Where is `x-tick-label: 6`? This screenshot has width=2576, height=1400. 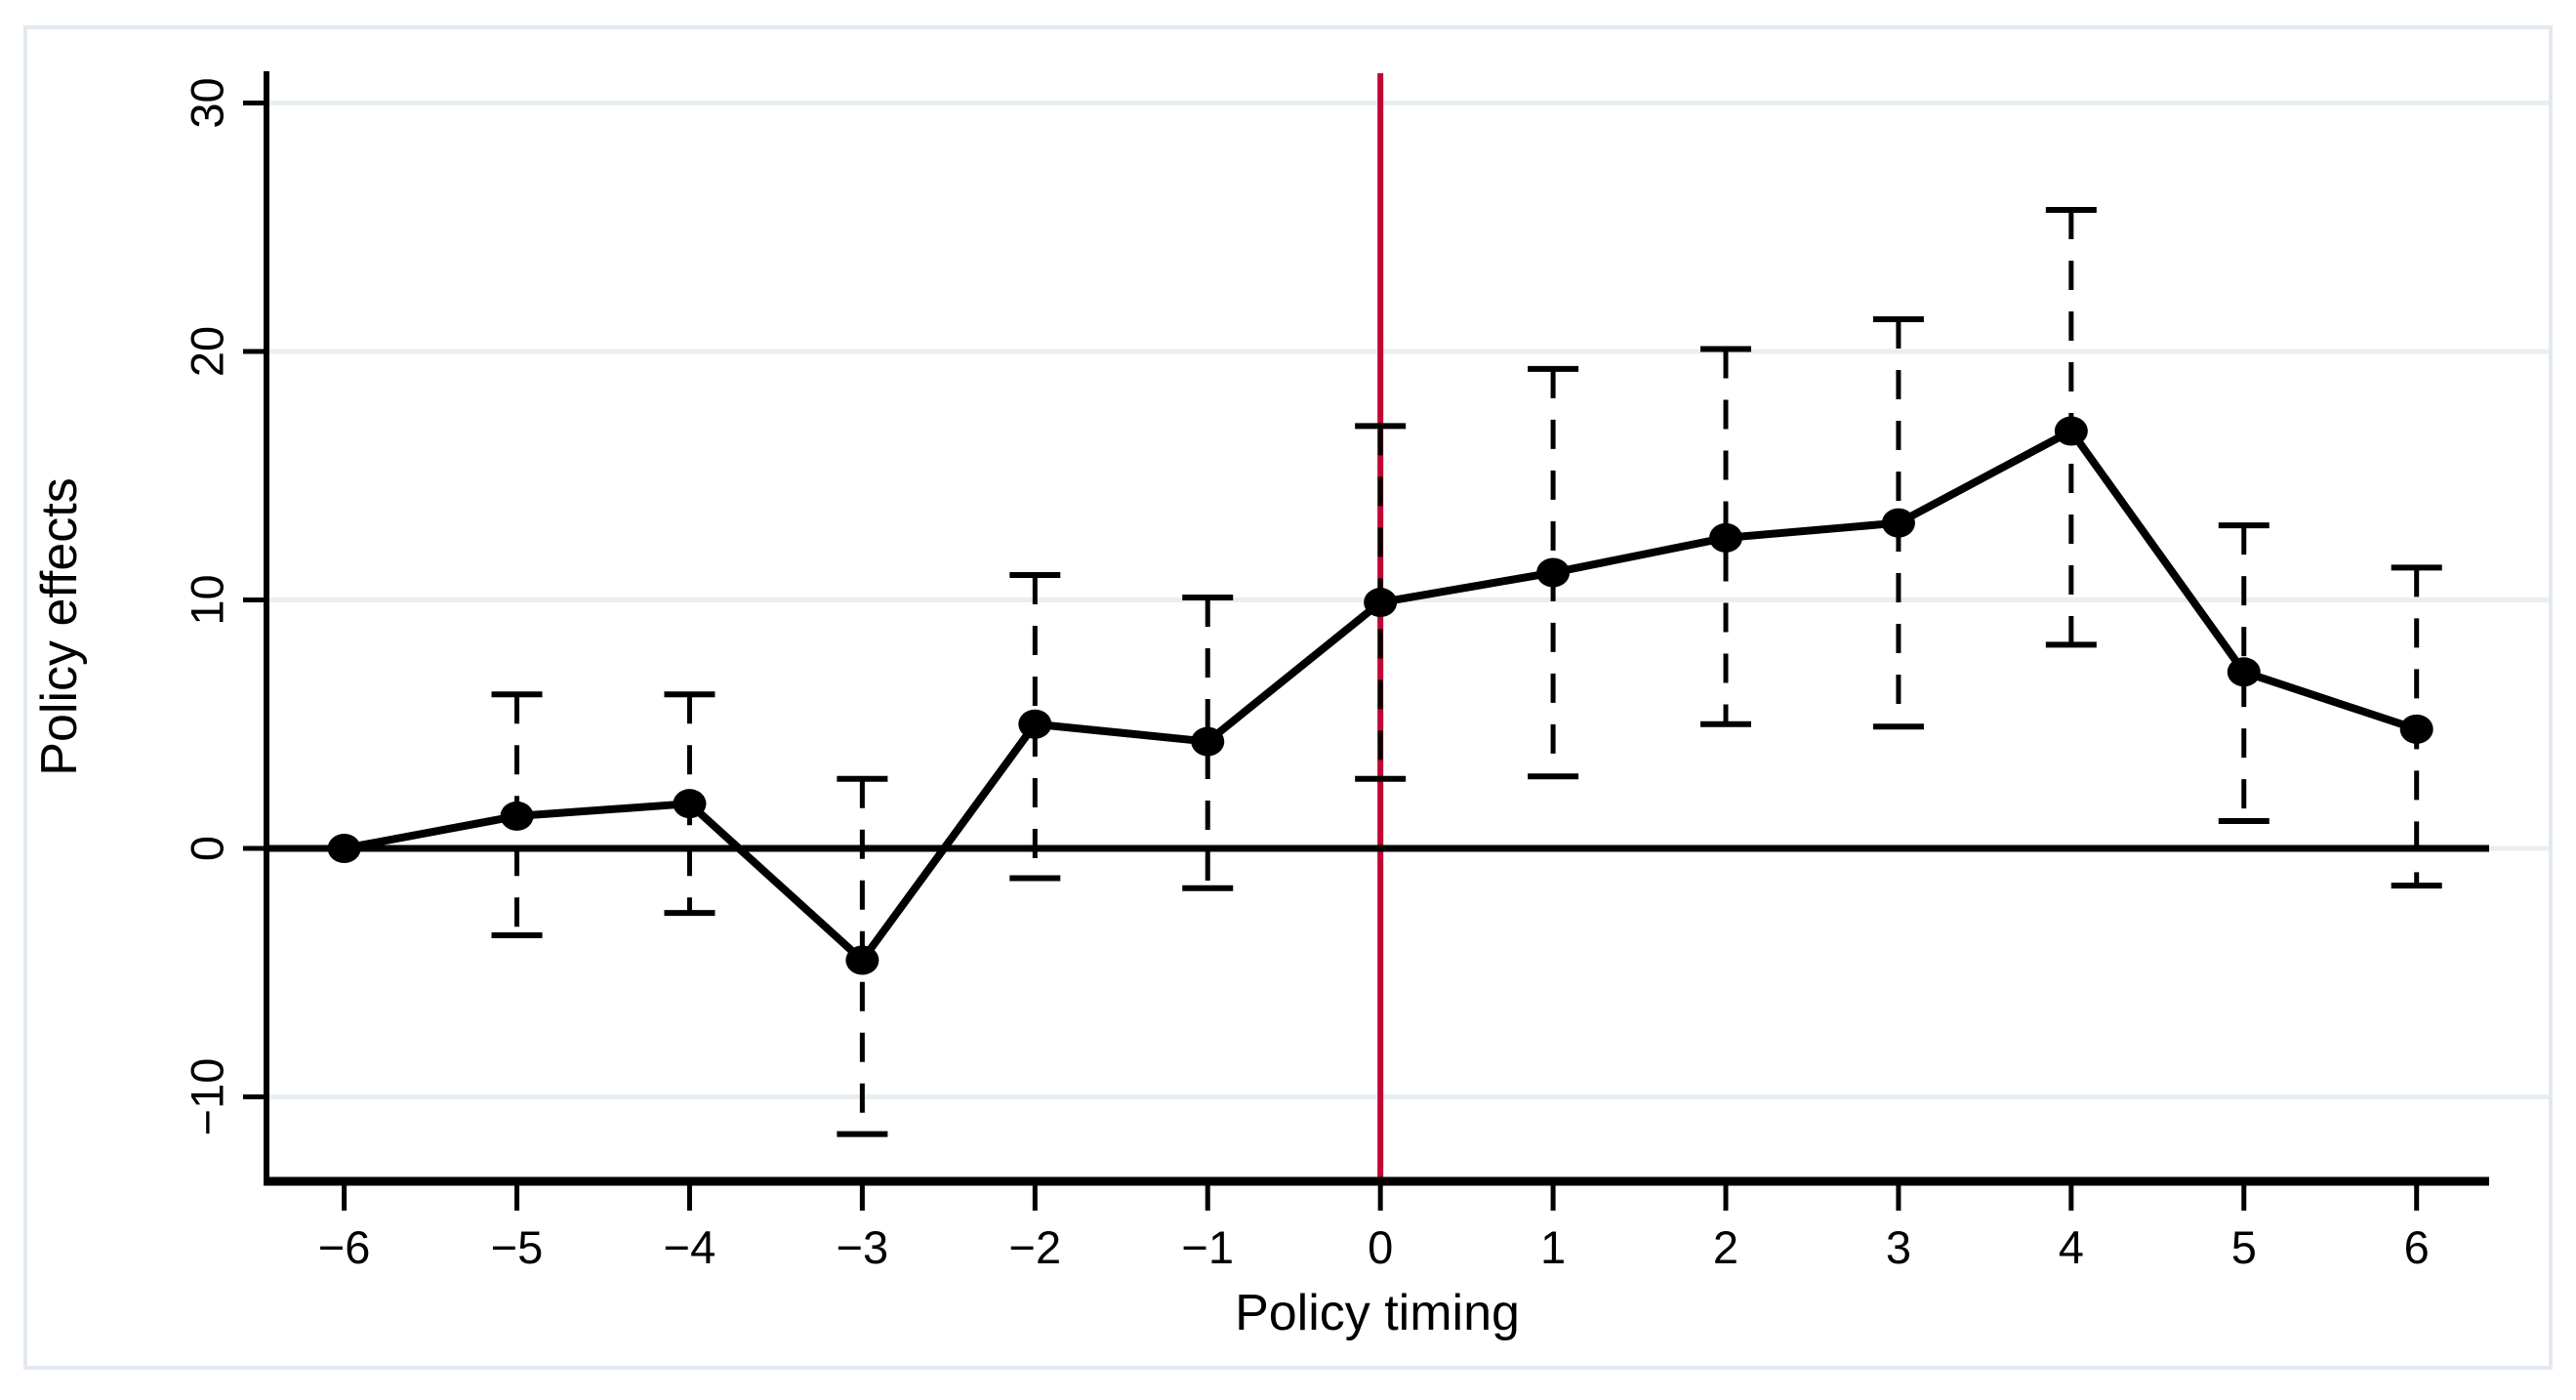 x-tick-label: 6 is located at coordinates (2417, 1247).